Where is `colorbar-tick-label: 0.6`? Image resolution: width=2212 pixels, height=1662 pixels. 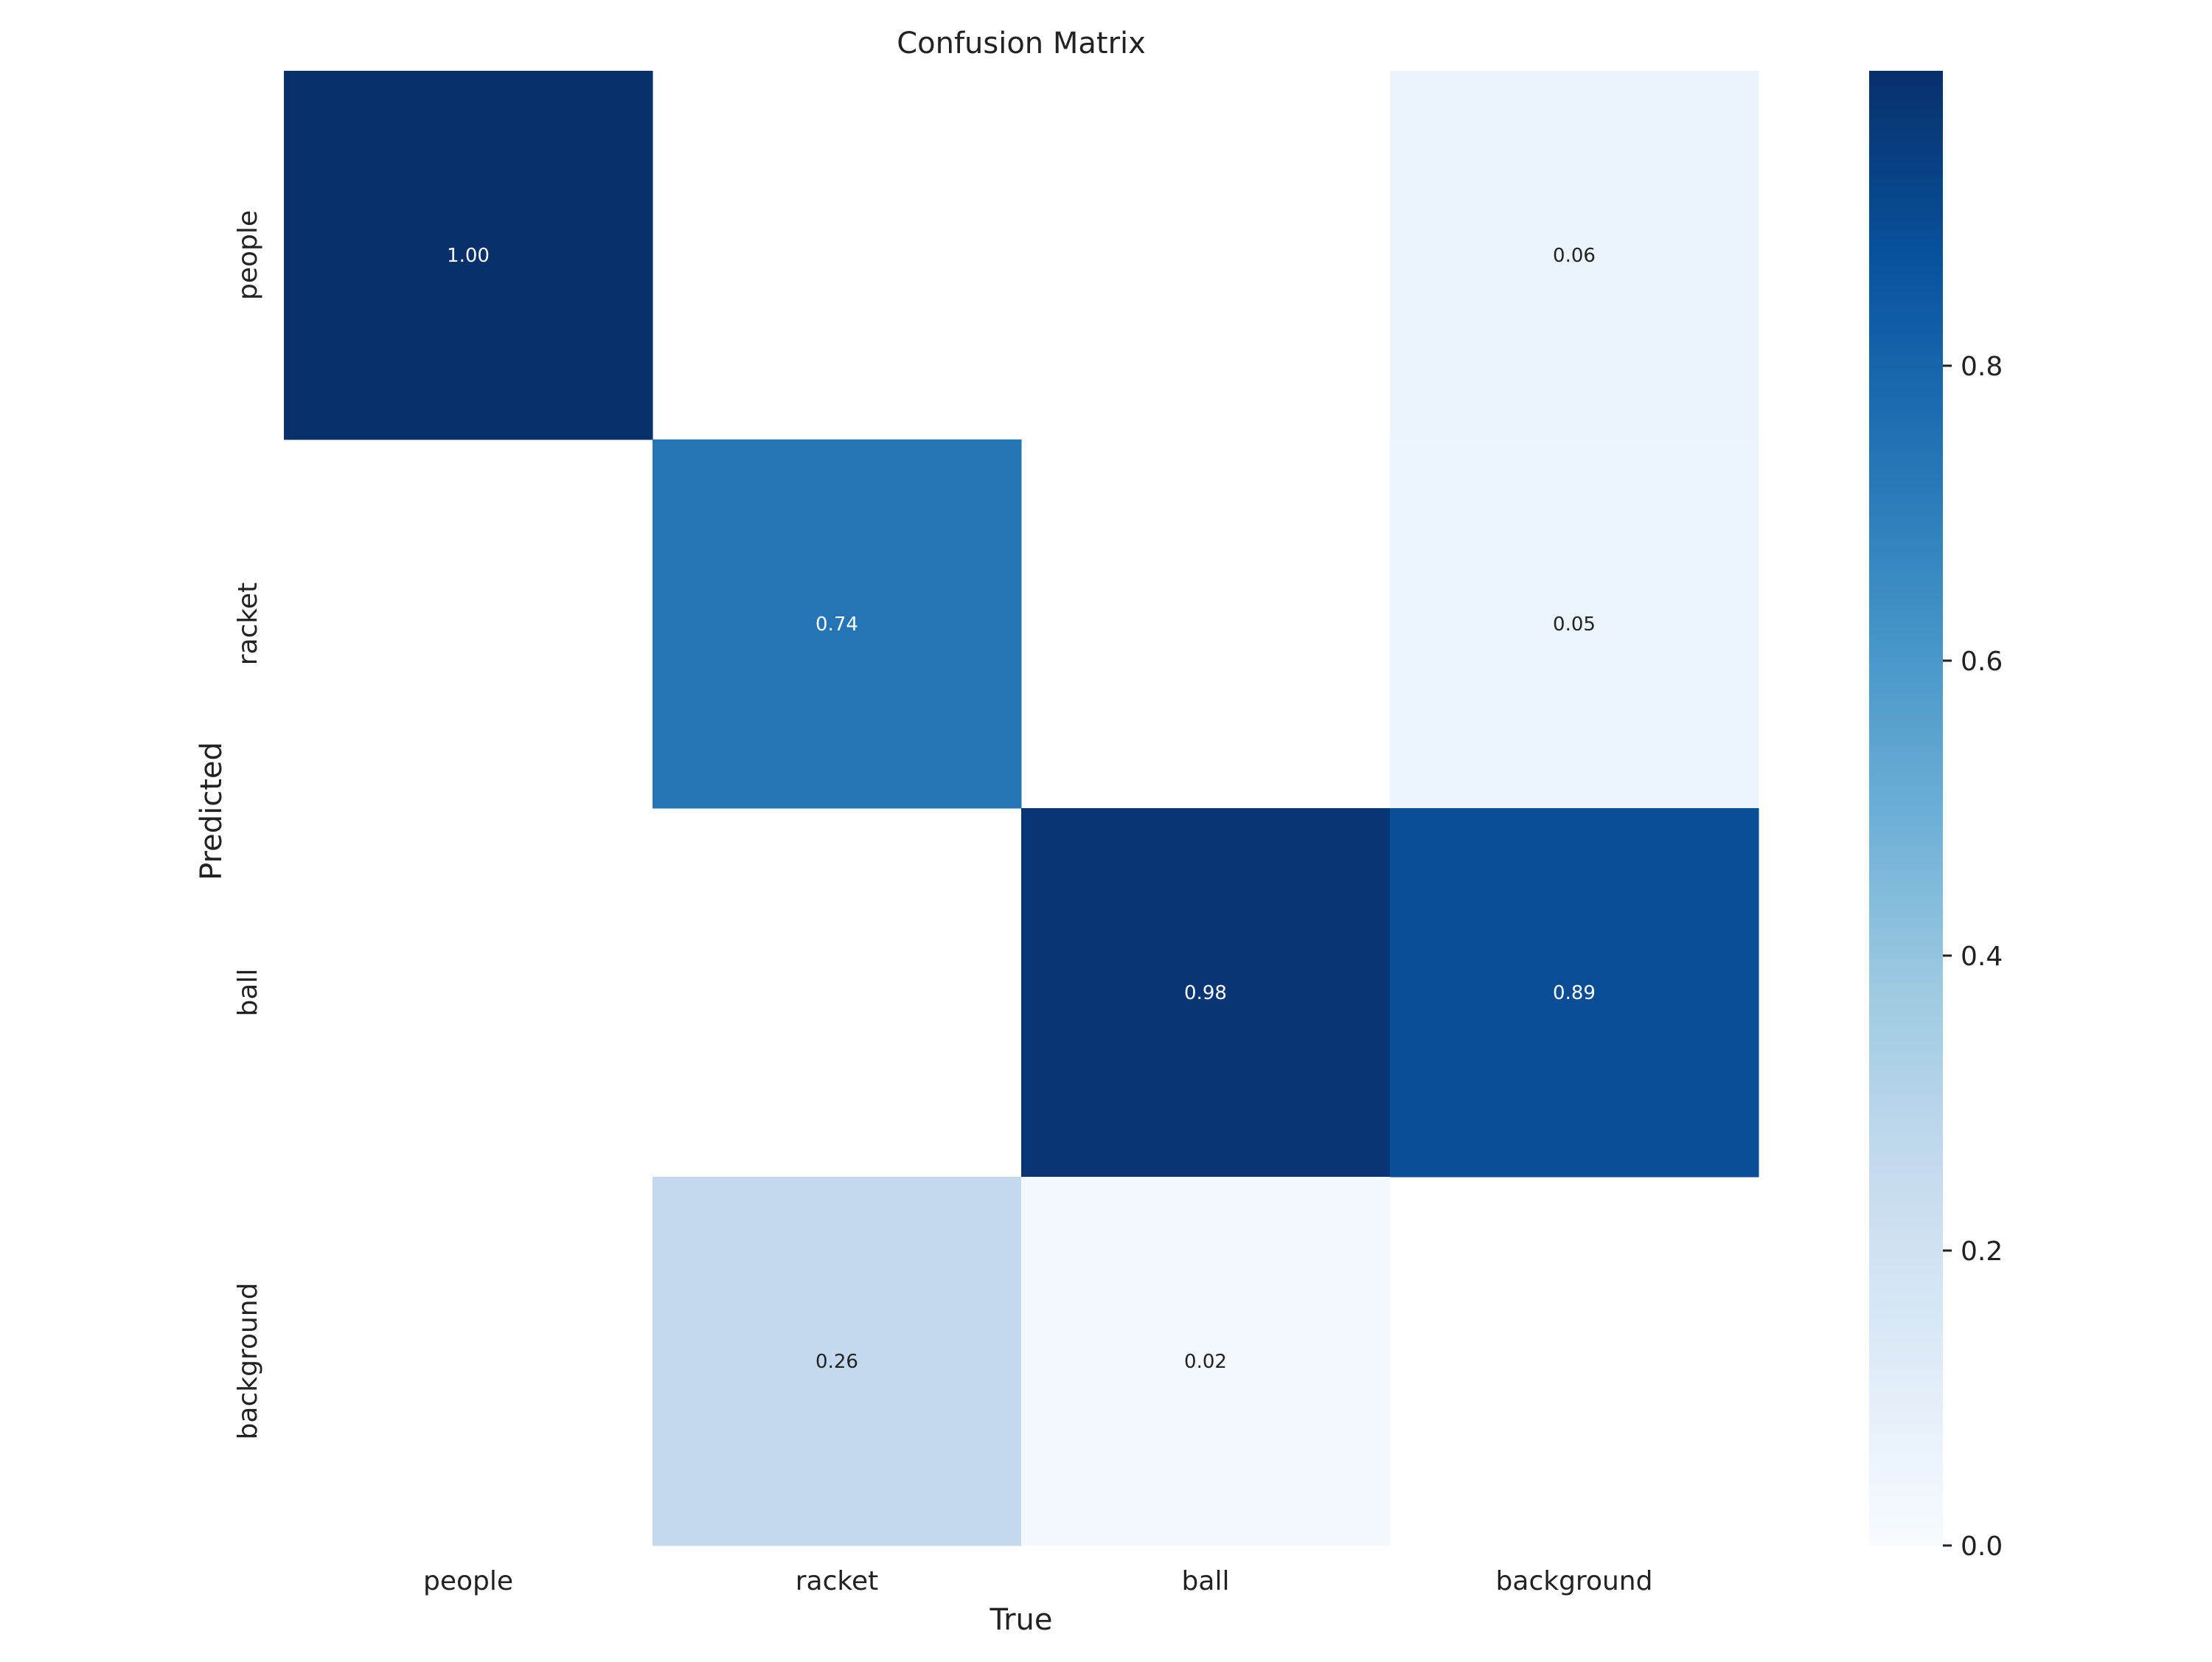 colorbar-tick-label: 0.6 is located at coordinates (1982, 662).